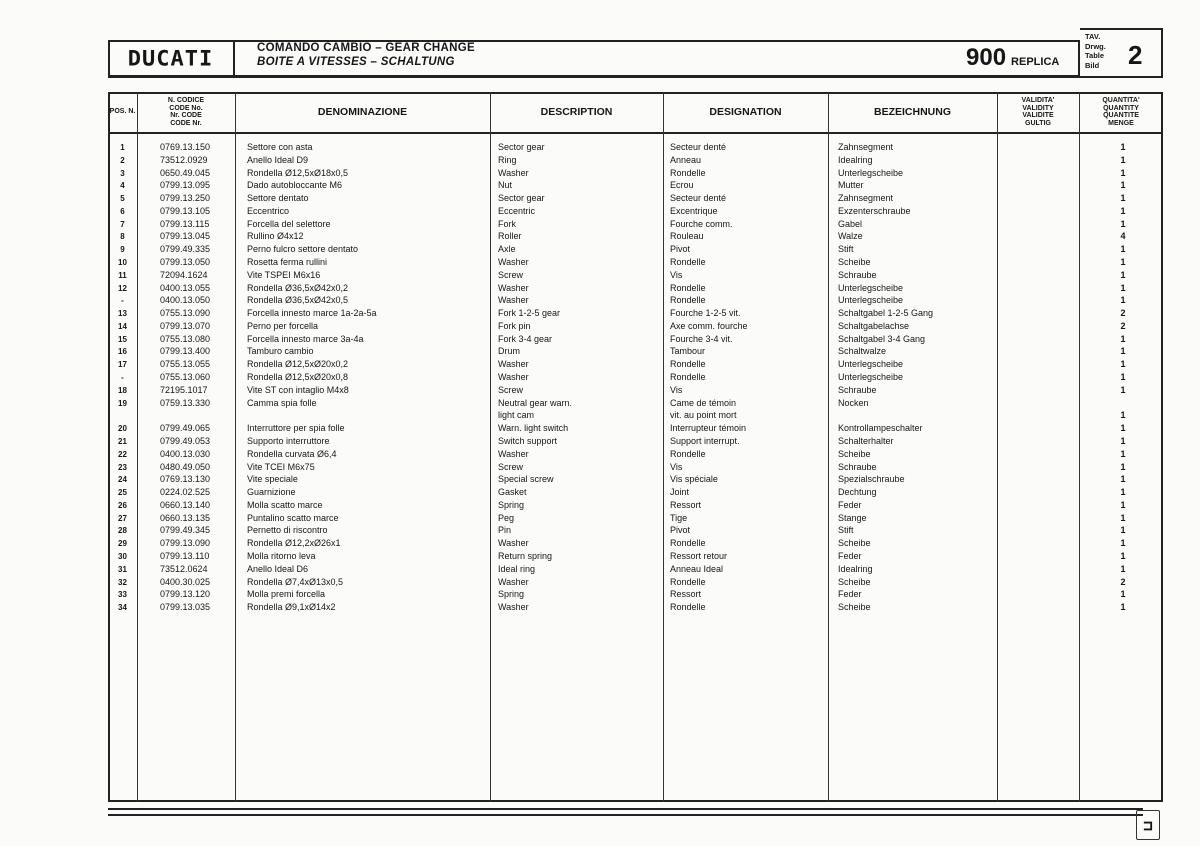 The height and width of the screenshot is (846, 1200). Describe the element at coordinates (185, 364) in the screenshot. I see `cell-code: 0755.13.055` at that location.